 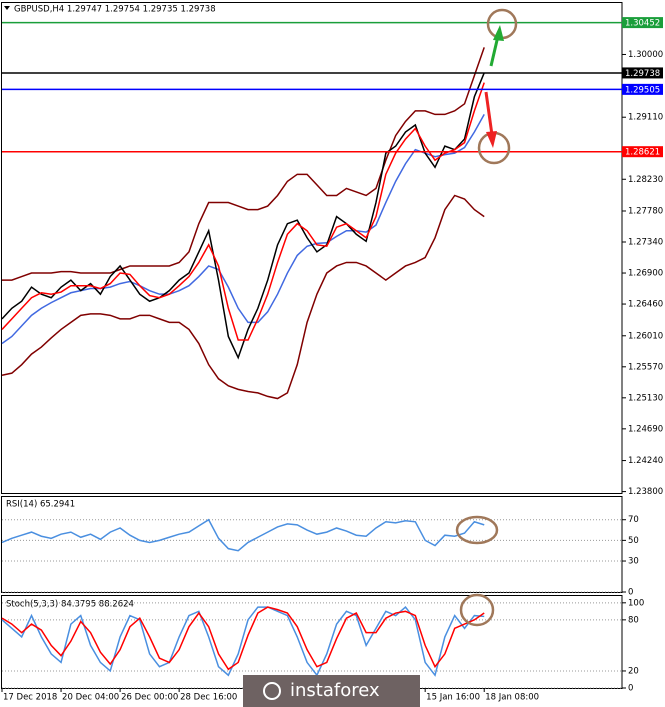 What do you see at coordinates (40, 505) in the screenshot?
I see `rsi-title: RSI(14) 65.2941` at bounding box center [40, 505].